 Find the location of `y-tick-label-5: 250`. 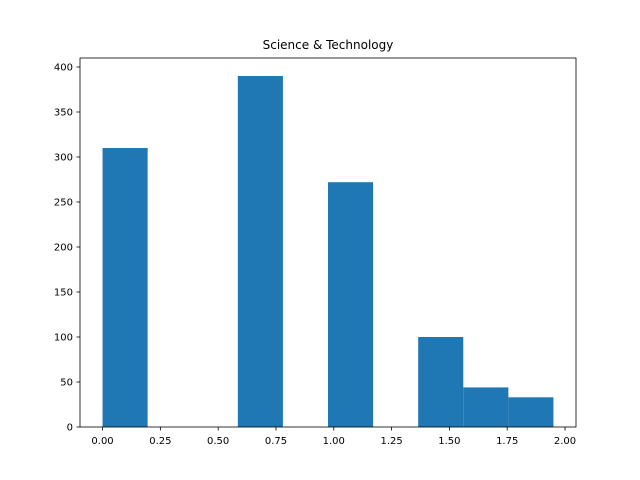

y-tick-label-5: 250 is located at coordinates (63, 203).